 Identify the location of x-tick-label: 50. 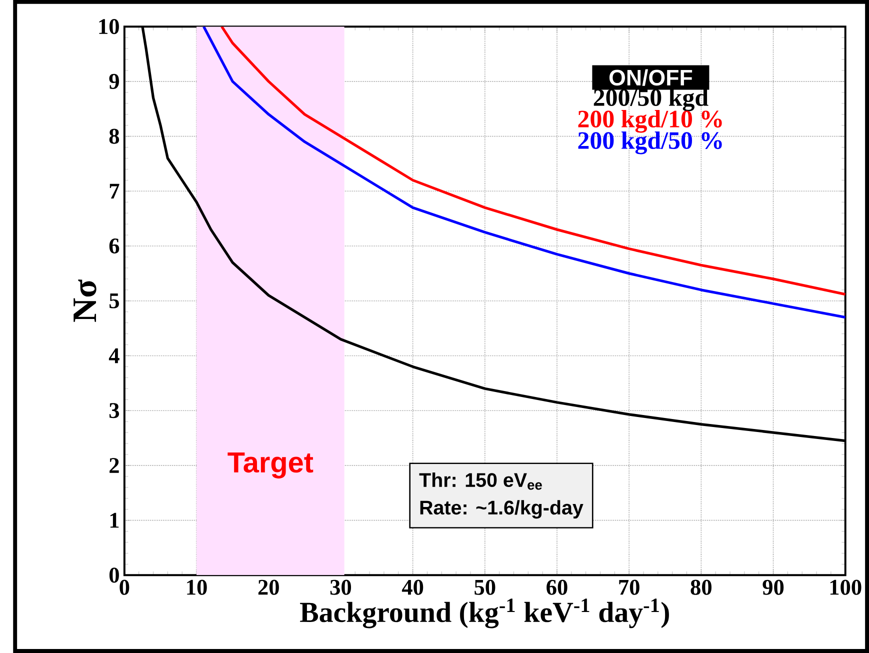
(485, 587).